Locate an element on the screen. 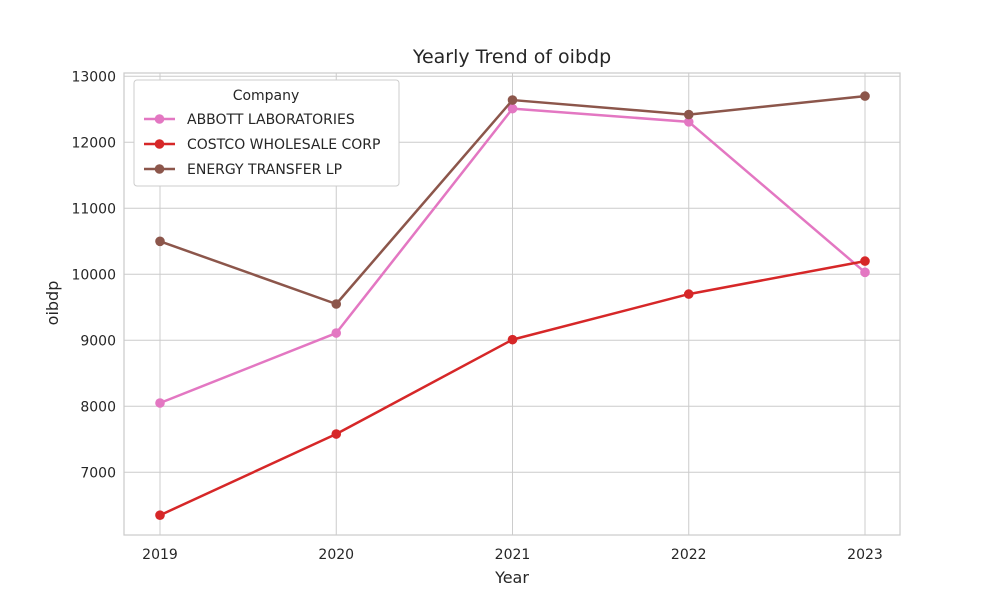 The image size is (1000, 600). y-tick-label: 10000 is located at coordinates (93, 275).